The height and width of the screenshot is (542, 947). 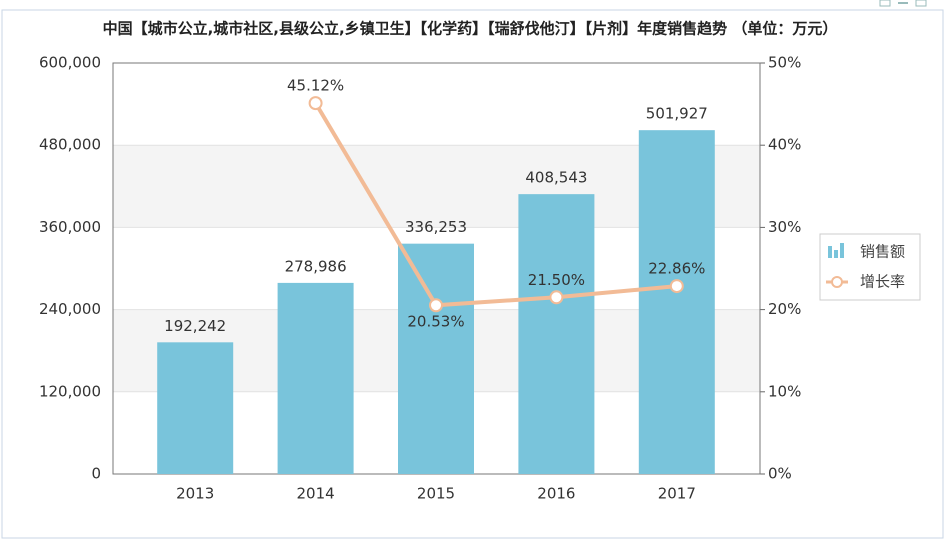 What do you see at coordinates (70, 63) in the screenshot?
I see `y-tick-label: 600,000` at bounding box center [70, 63].